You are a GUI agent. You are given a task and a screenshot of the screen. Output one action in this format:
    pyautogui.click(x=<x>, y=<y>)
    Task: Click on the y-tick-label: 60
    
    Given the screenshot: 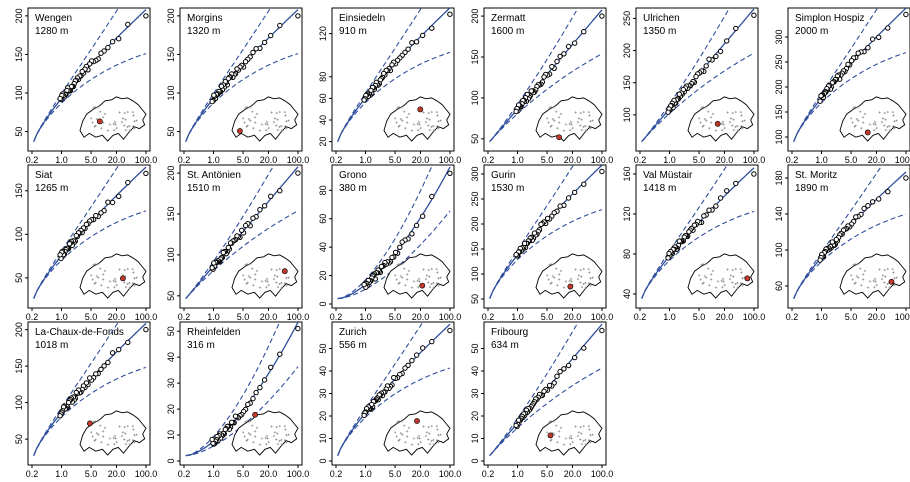 What is the action you would take?
    pyautogui.click(x=323, y=219)
    